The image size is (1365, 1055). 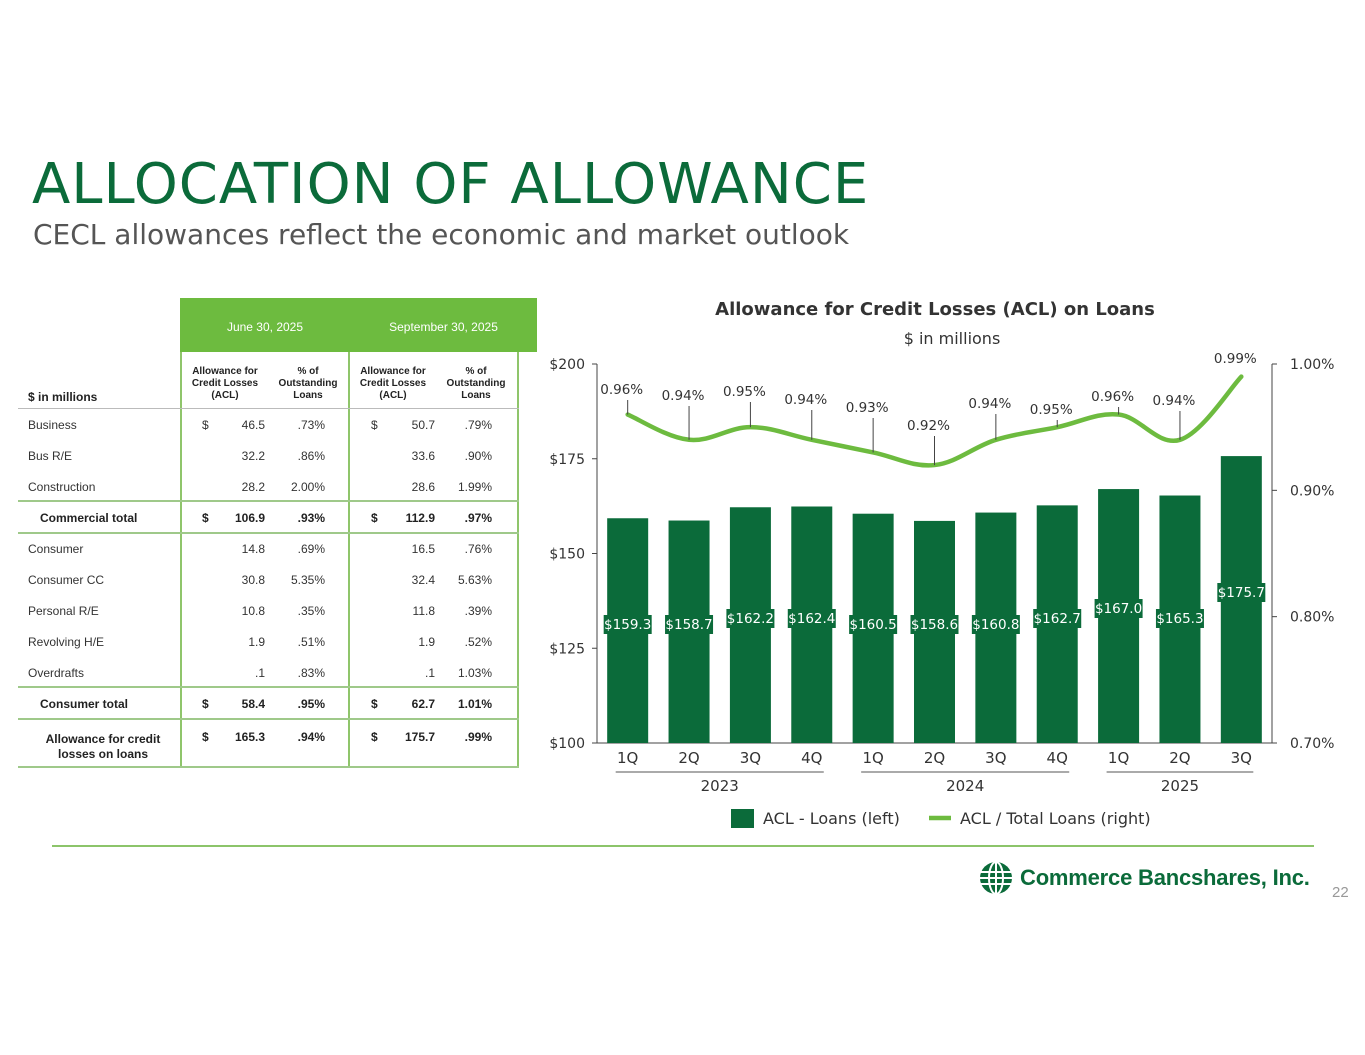 What do you see at coordinates (811, 619) in the screenshot?
I see `bar-label: $162.4` at bounding box center [811, 619].